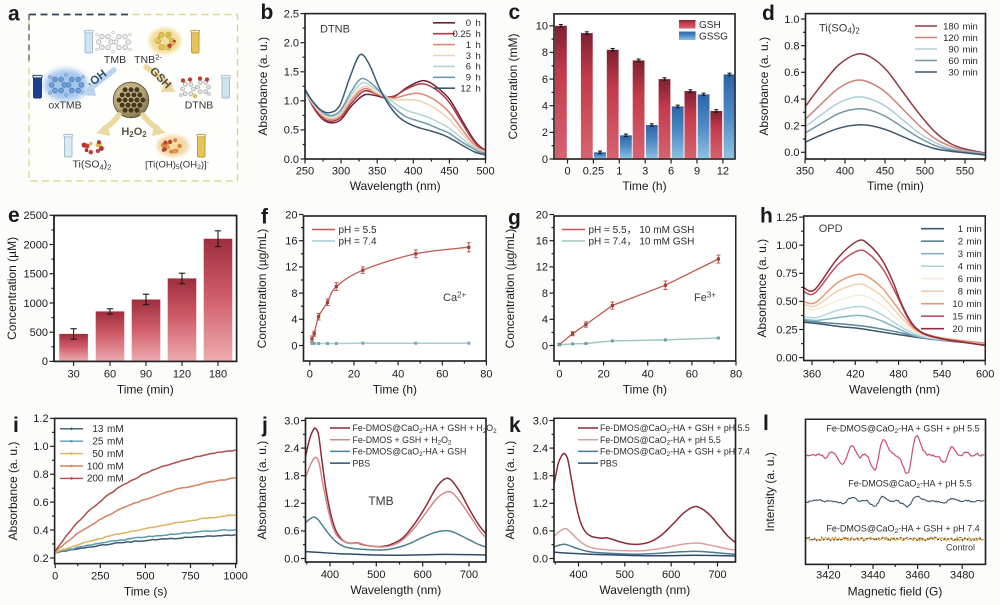 This screenshot has width=1000, height=605. Describe the element at coordinates (766, 423) in the screenshot. I see `svg-text: l` at that location.